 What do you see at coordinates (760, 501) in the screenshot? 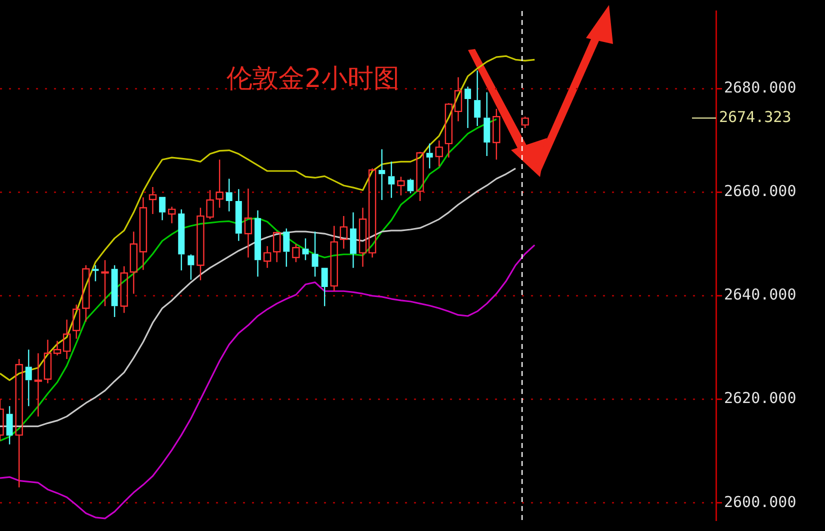
I see `y-tick-label: 2600.000` at bounding box center [760, 501].